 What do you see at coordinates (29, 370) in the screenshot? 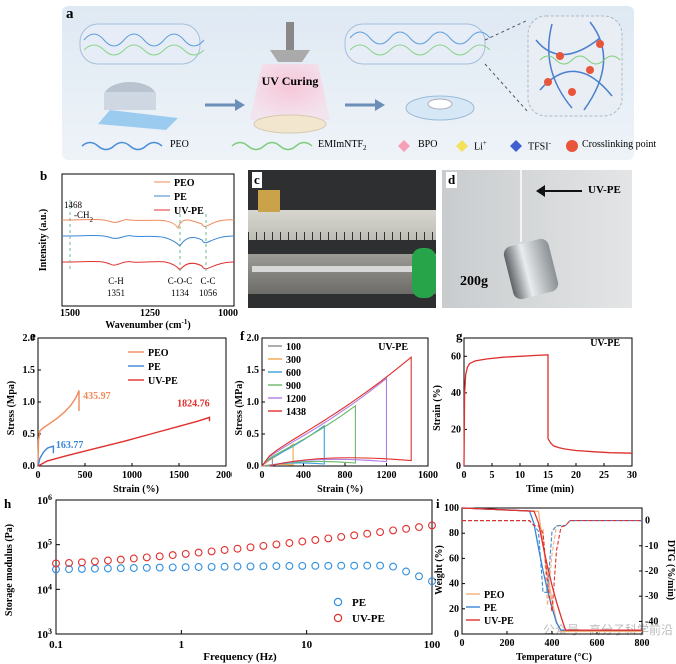
I see `y-tick-label: 1.5` at bounding box center [29, 370].